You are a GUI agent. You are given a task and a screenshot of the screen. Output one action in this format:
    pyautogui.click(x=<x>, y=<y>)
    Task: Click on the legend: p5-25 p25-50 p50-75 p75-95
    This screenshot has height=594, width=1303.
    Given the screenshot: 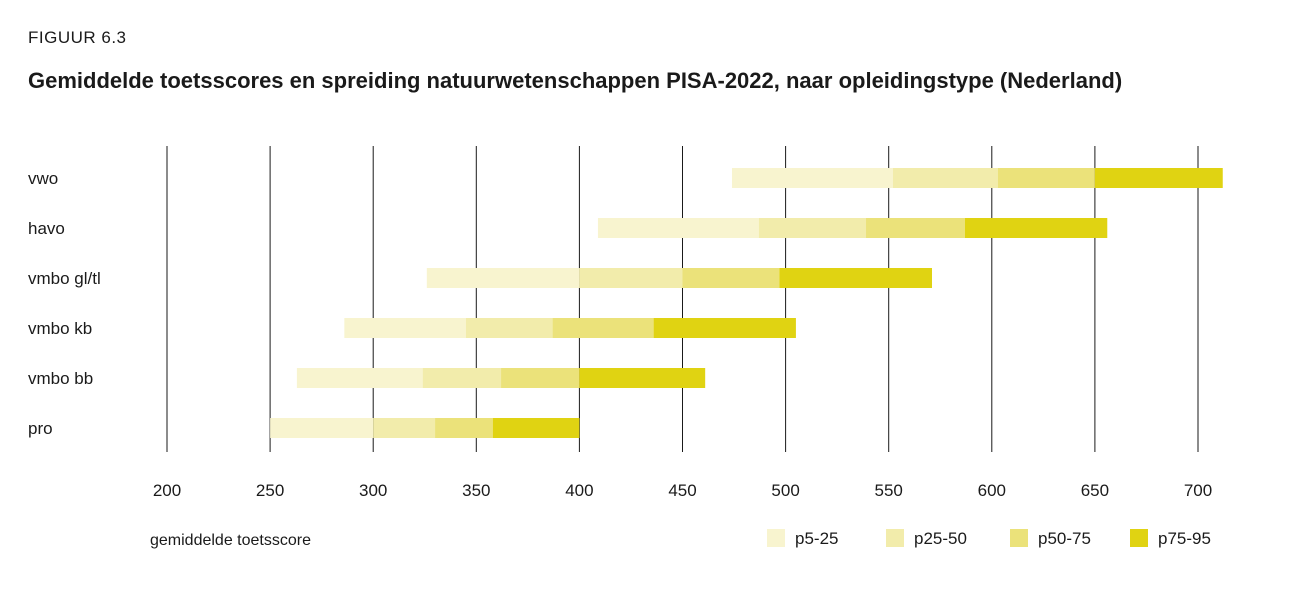 What is the action you would take?
    pyautogui.click(x=989, y=538)
    